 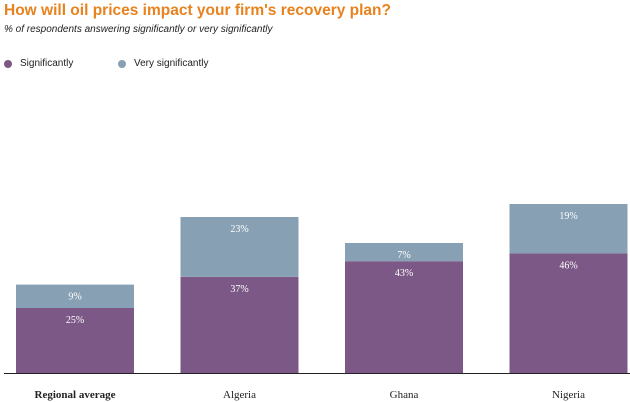 I want to click on data-label-regional-average-very-significantly: 9%, so click(x=74, y=297).